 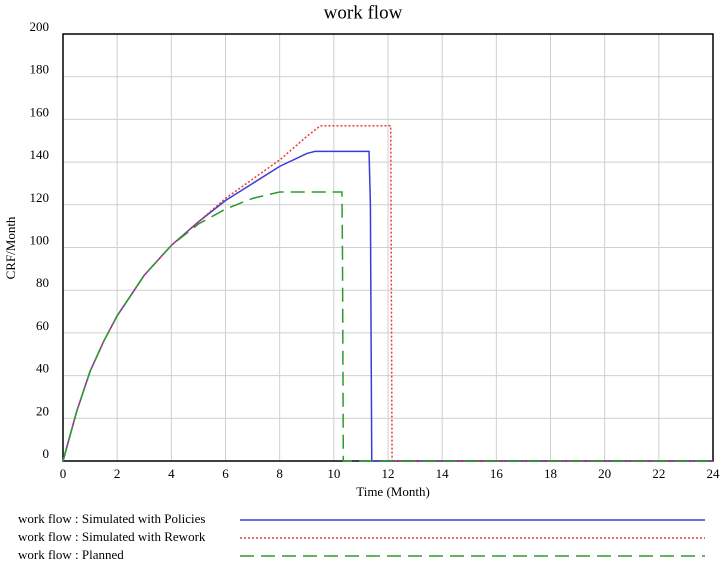 I want to click on x-tick-label: 2, so click(x=117, y=473).